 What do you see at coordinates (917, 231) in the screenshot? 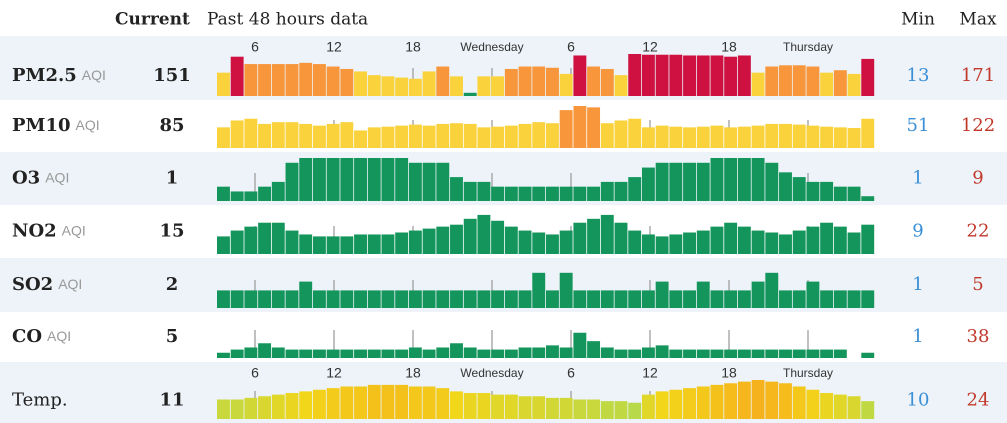
I see `min-value: 9` at bounding box center [917, 231].